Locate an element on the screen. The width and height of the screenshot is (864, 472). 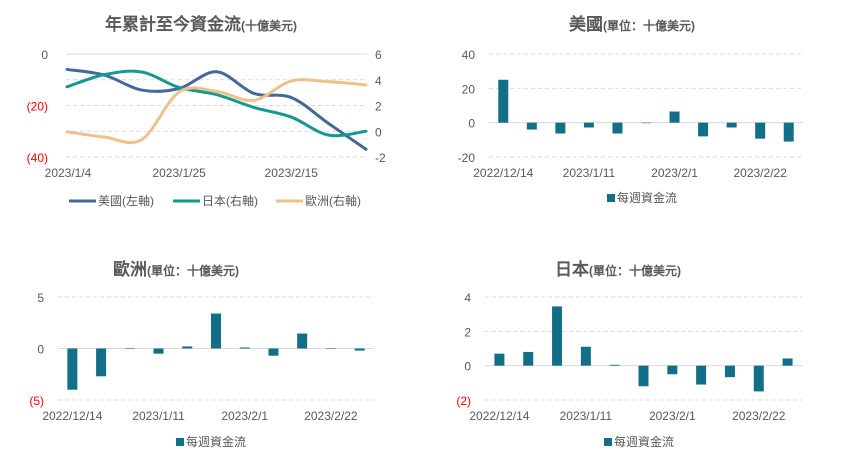
y-axis-tick: 4 is located at coordinates (467, 298).